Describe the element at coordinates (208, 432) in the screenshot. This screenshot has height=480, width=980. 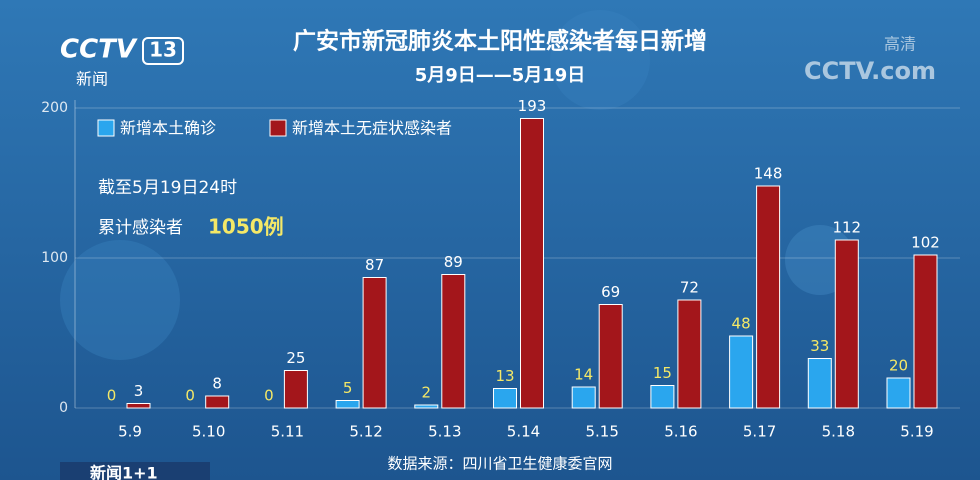
I see `x-tick-label: 5.10` at that location.